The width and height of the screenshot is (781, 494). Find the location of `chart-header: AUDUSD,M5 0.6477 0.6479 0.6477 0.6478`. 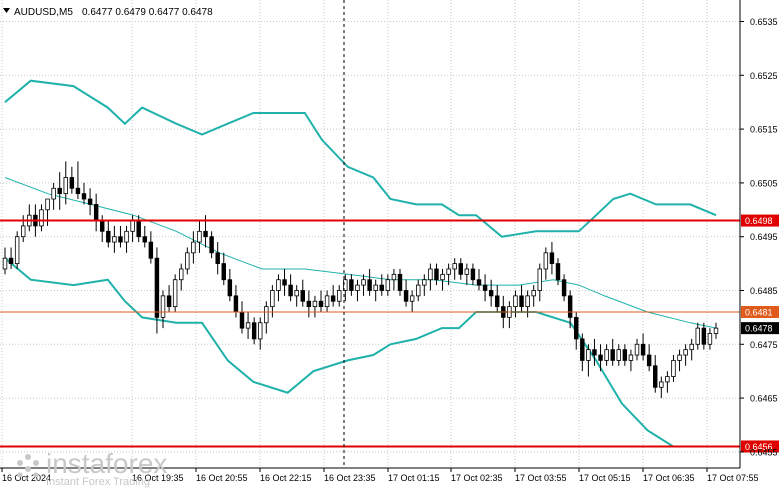

chart-header: AUDUSD,M5 0.6477 0.6479 0.6477 0.6478 is located at coordinates (108, 12).